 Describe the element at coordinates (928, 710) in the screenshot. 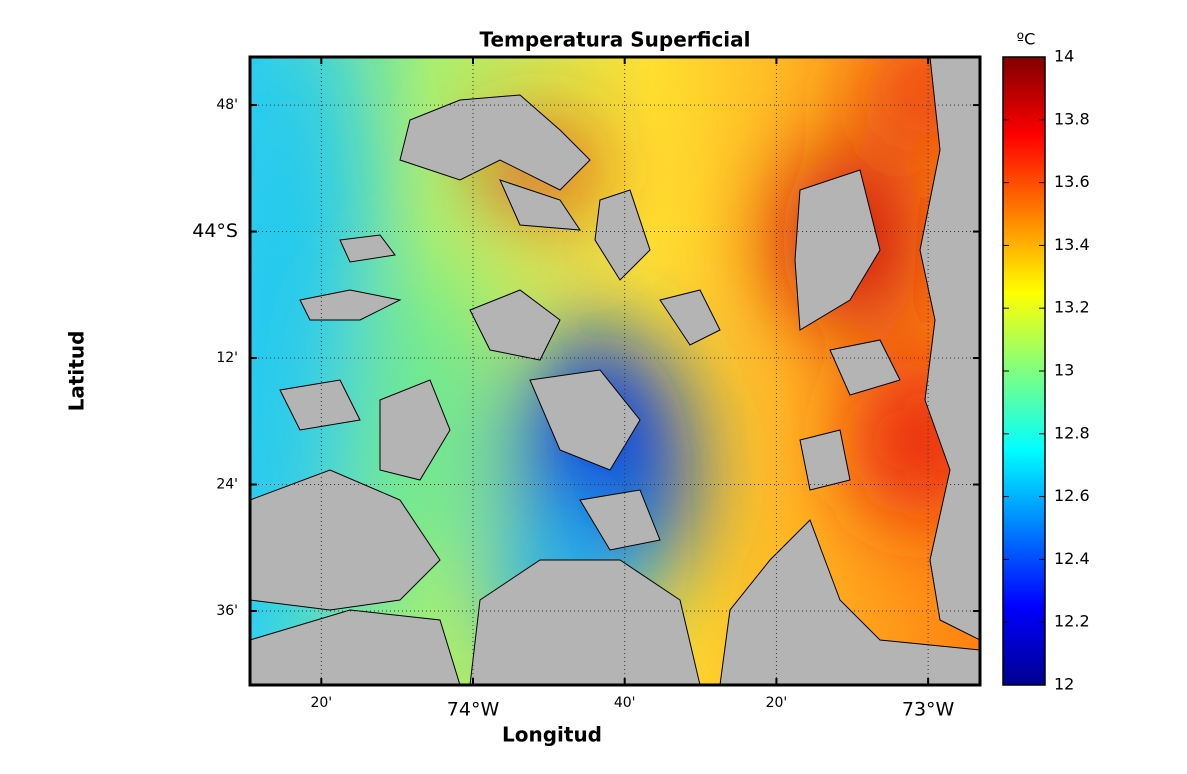

I see `x-tick-label: 73°W` at that location.